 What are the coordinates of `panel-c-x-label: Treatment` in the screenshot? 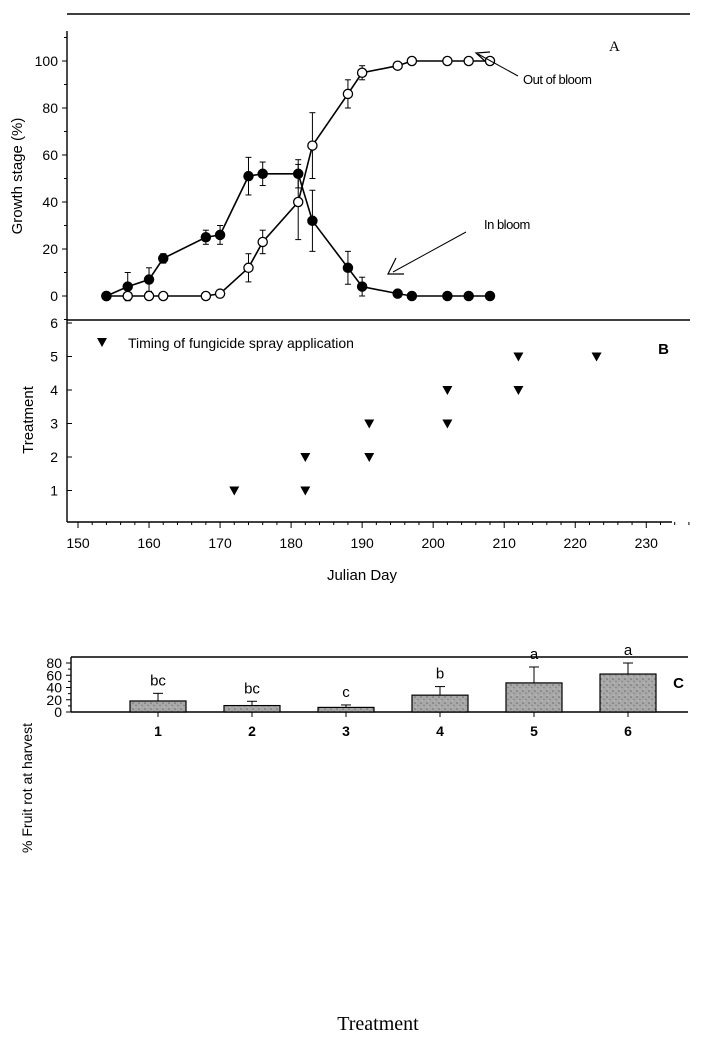 It's located at (378, 1024).